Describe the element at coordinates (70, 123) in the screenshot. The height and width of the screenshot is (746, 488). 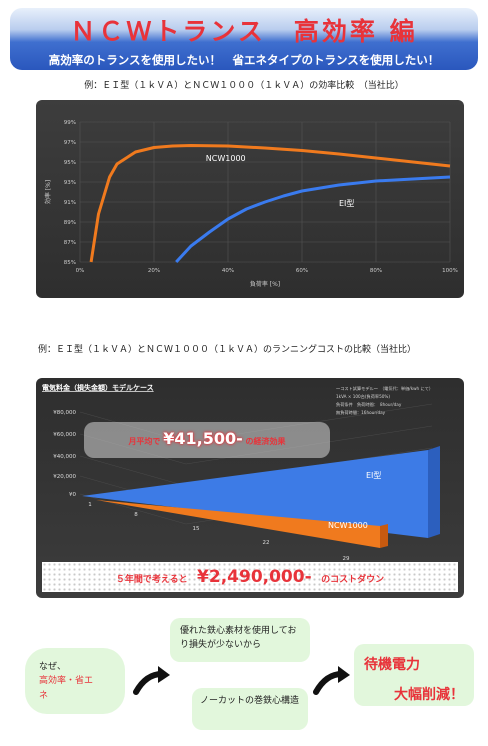
I see `y-tick-label: 99%` at that location.